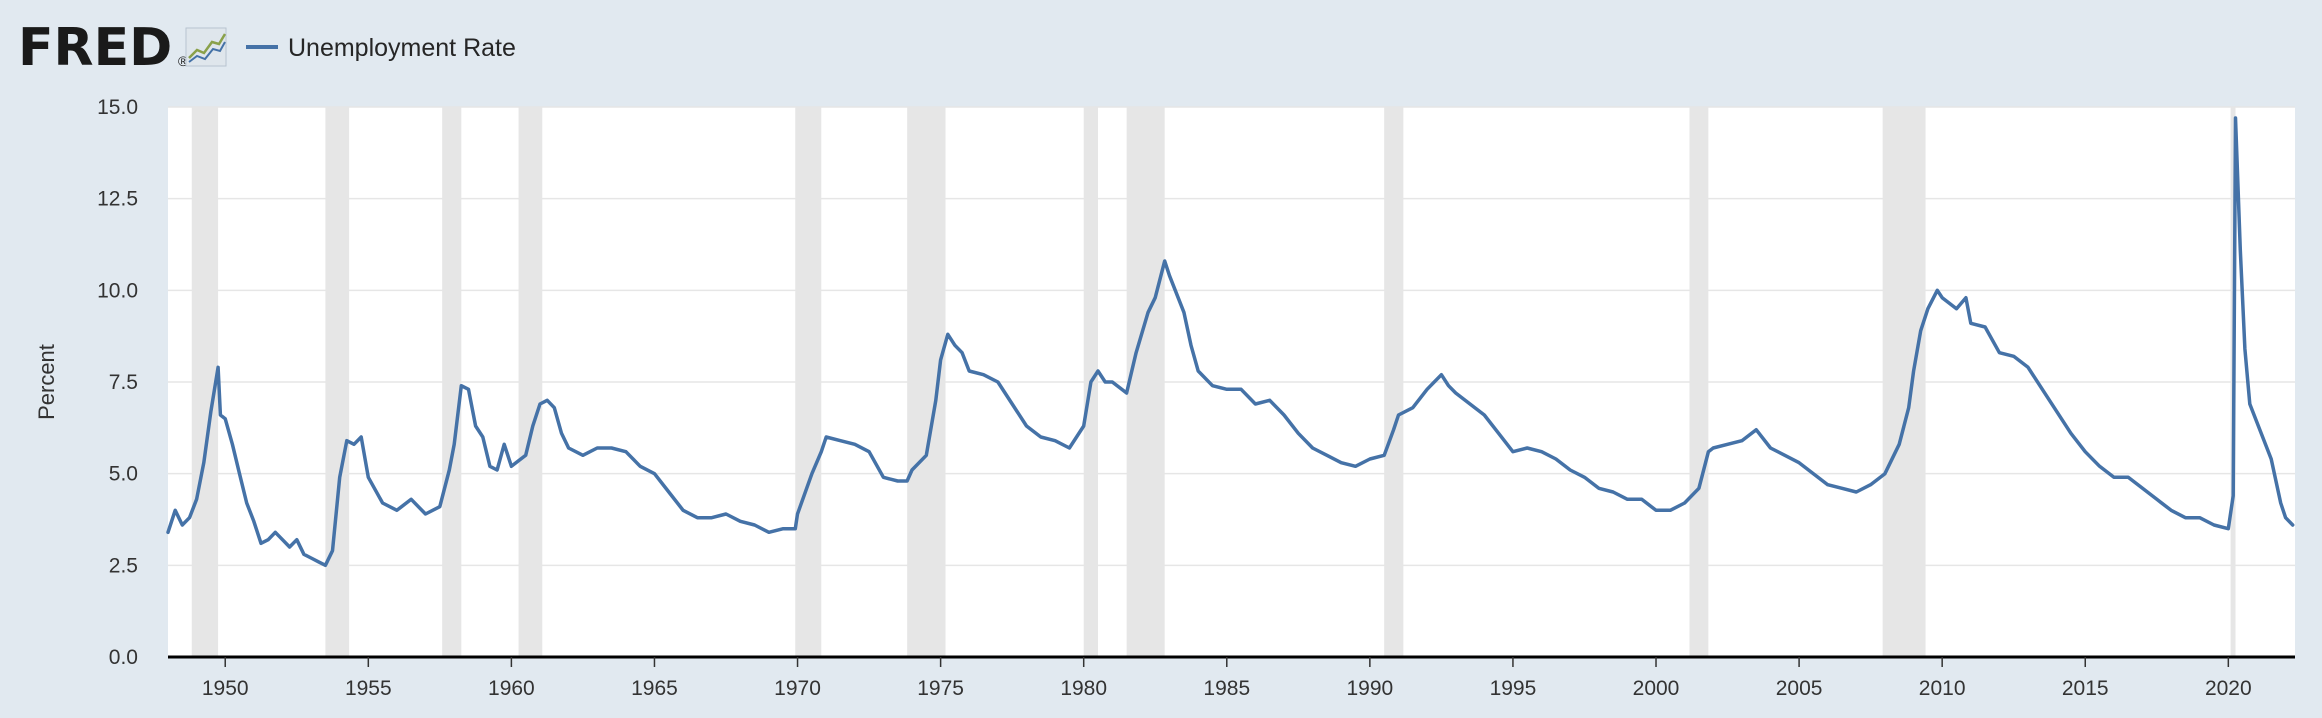  What do you see at coordinates (117, 107) in the screenshot?
I see `y-tick-label: 15.0` at bounding box center [117, 107].